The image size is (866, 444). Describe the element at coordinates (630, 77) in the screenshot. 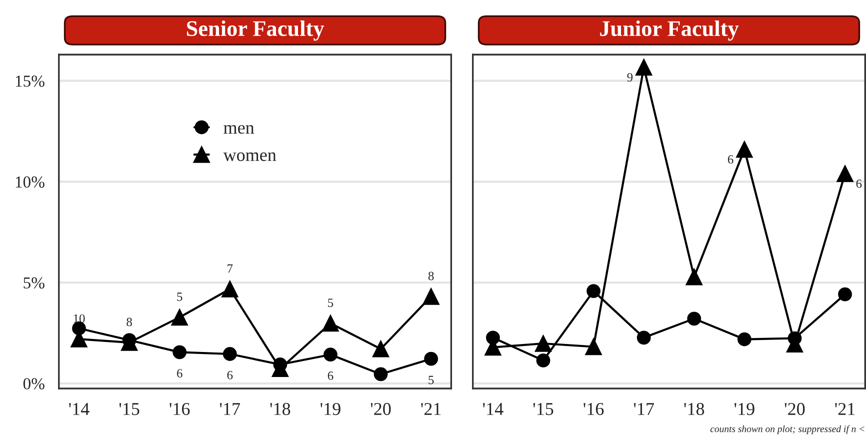

I see `annotation: 9` at that location.